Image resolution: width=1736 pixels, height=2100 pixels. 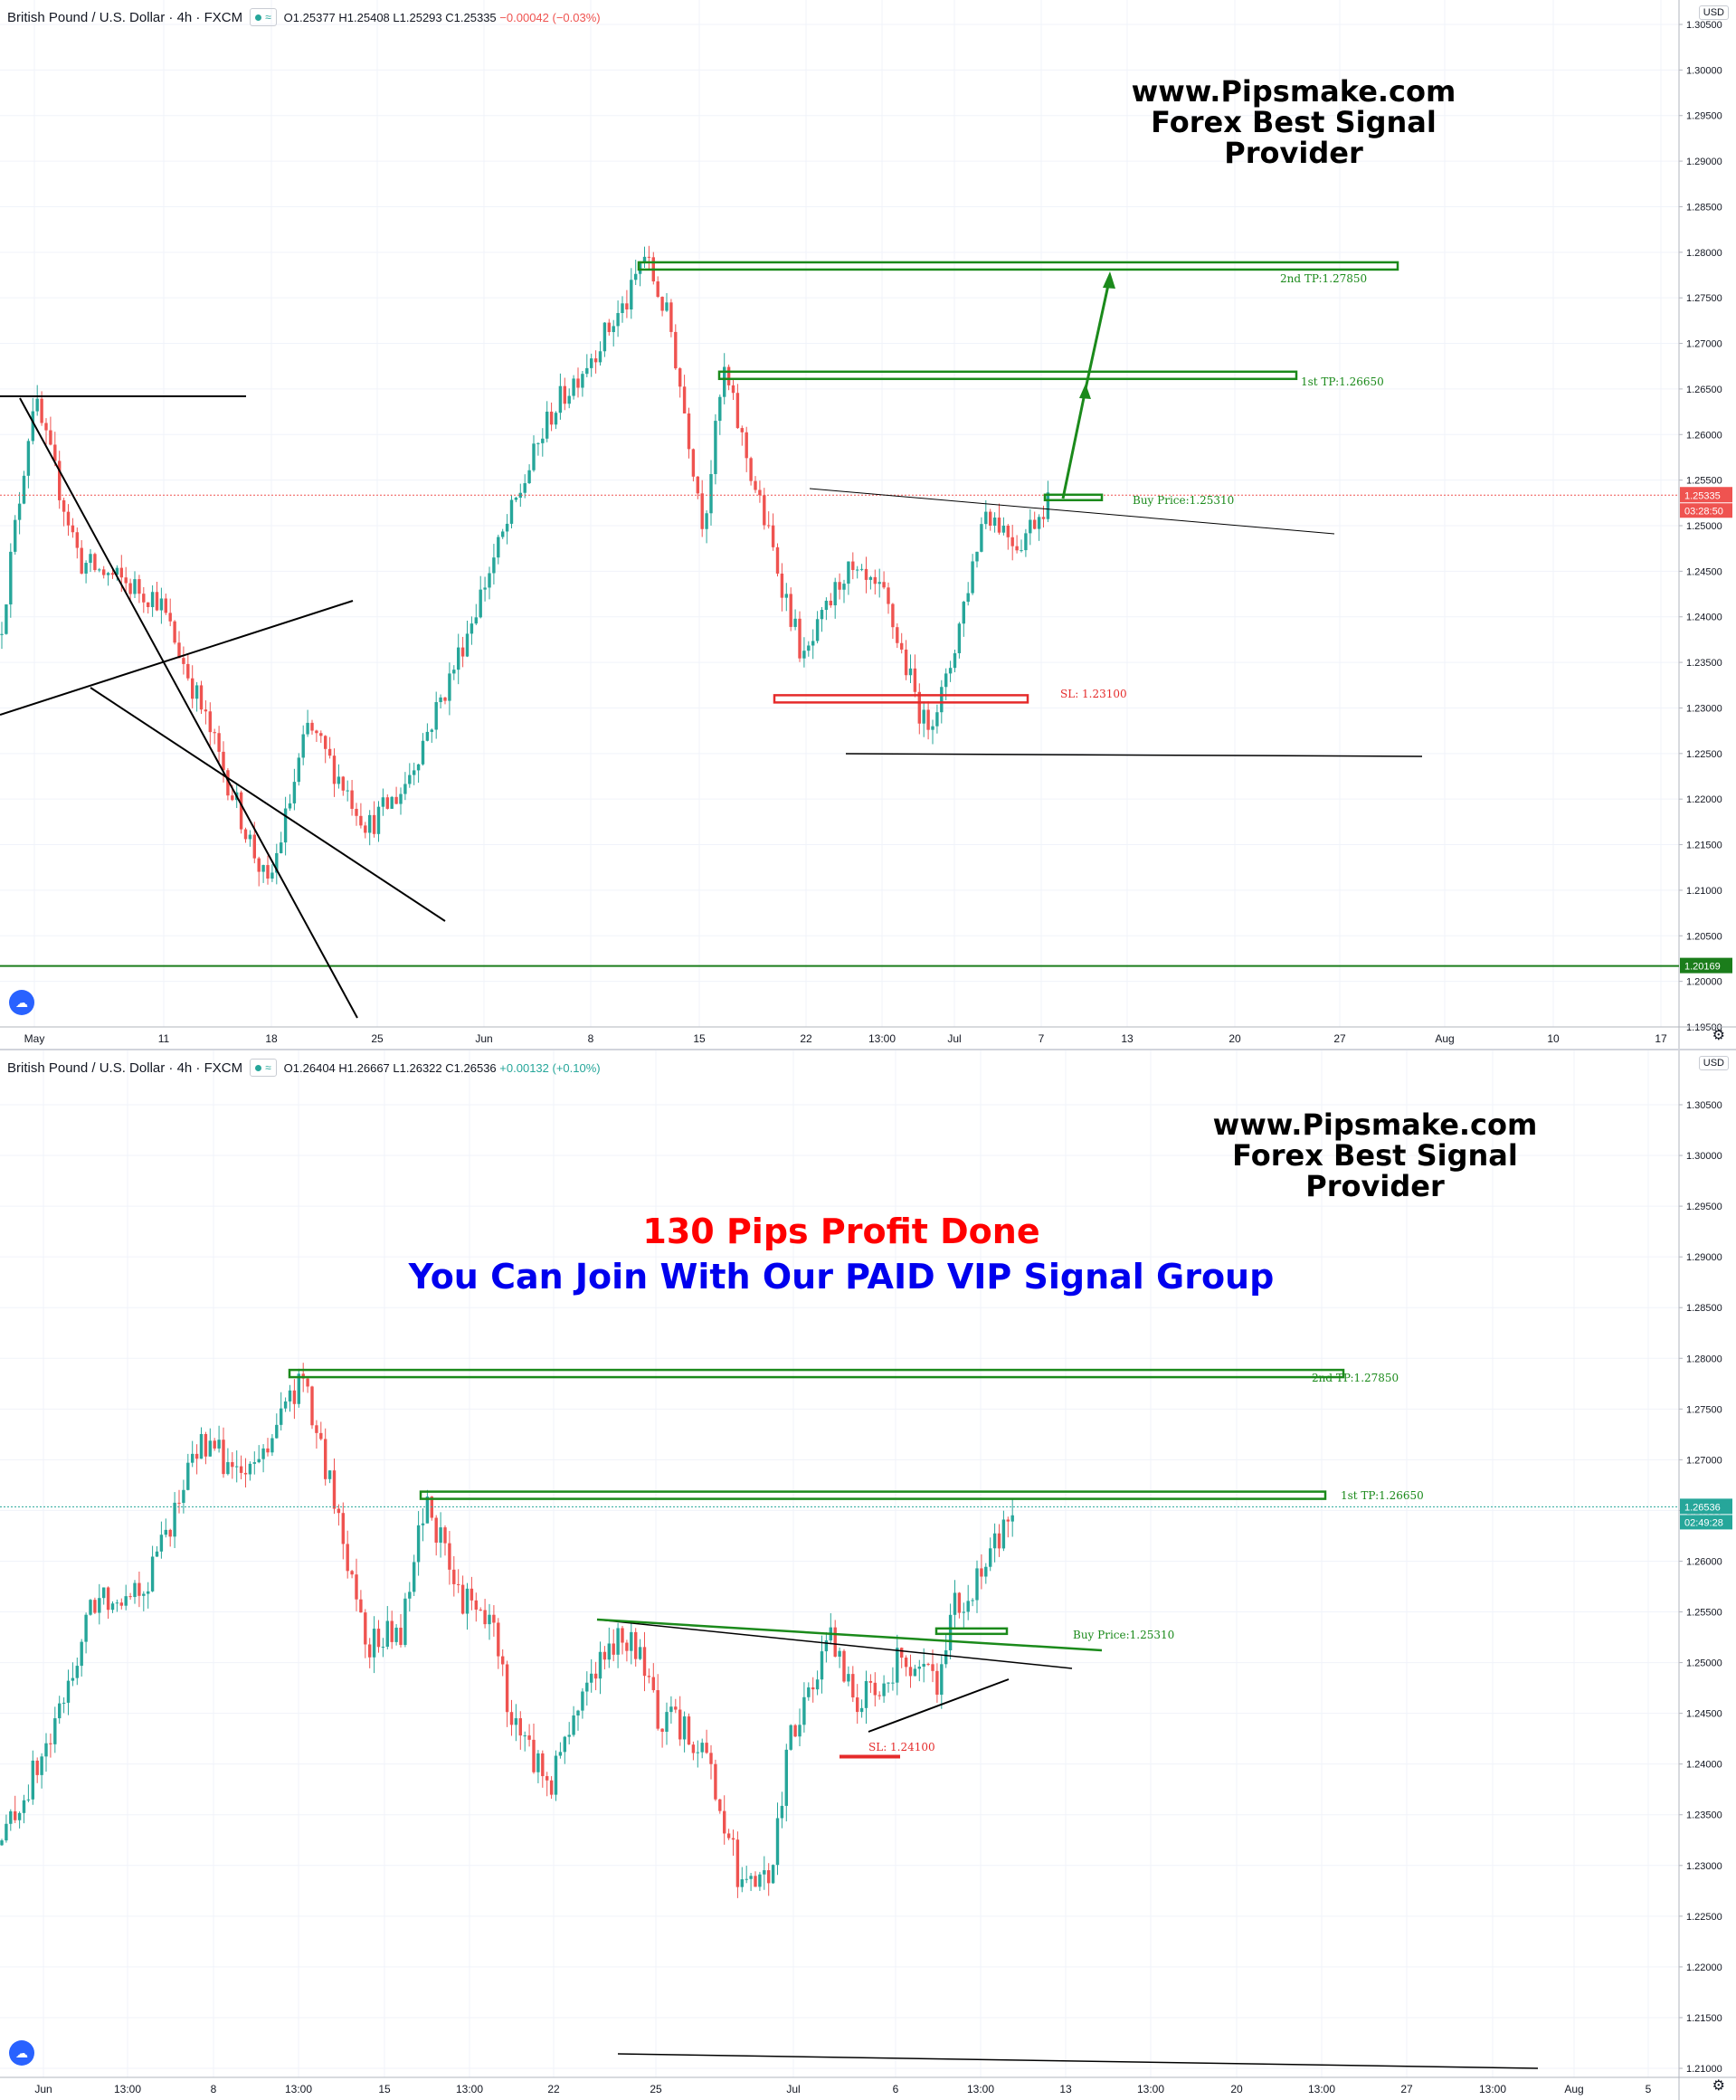 What do you see at coordinates (1127, 1038) in the screenshot?
I see `time-tick-label: 13` at bounding box center [1127, 1038].